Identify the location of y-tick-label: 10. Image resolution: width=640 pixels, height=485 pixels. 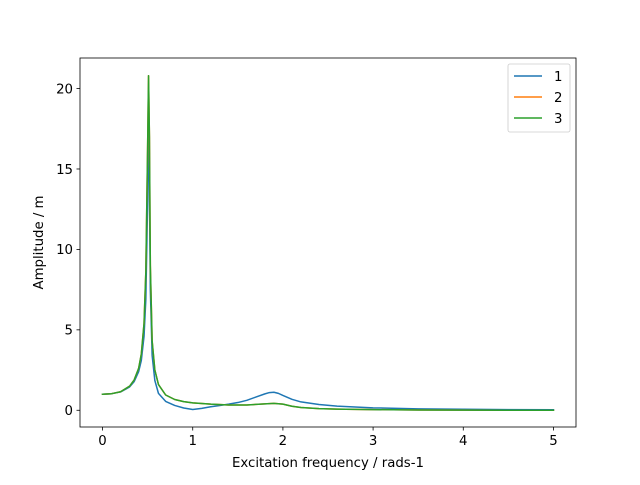
(64, 250).